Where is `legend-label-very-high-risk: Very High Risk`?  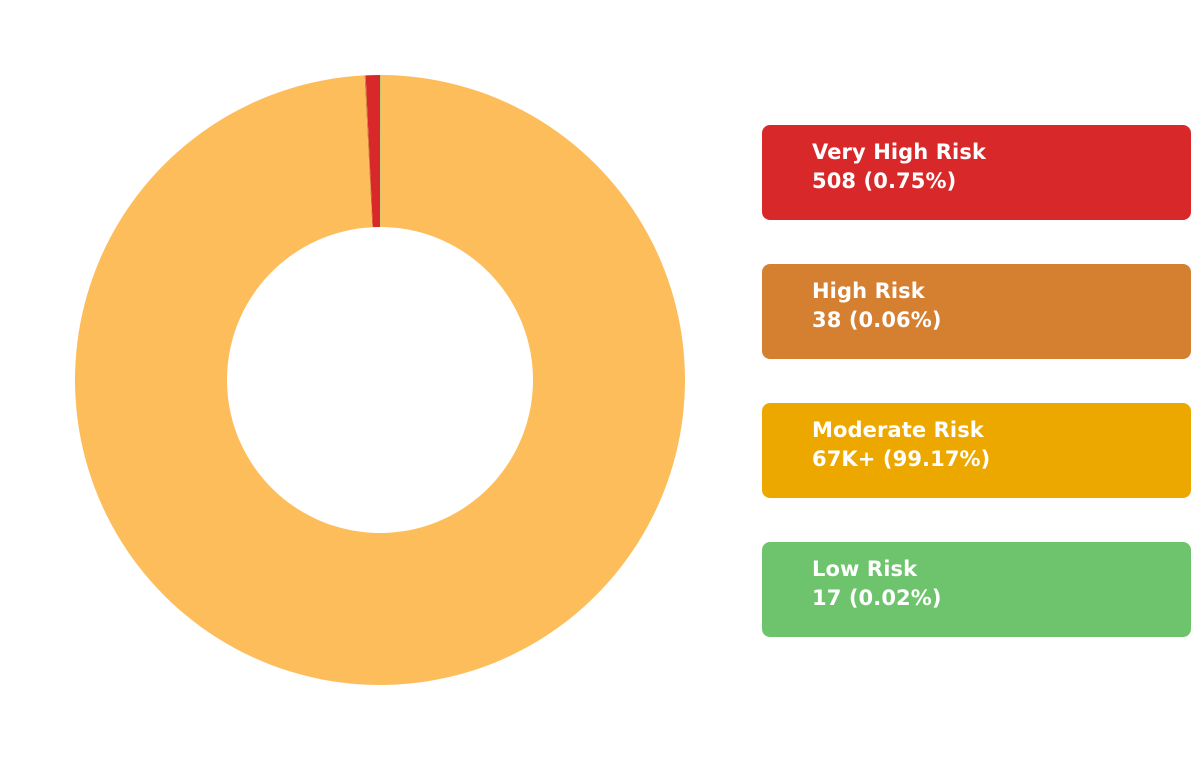 legend-label-very-high-risk: Very High Risk is located at coordinates (899, 152).